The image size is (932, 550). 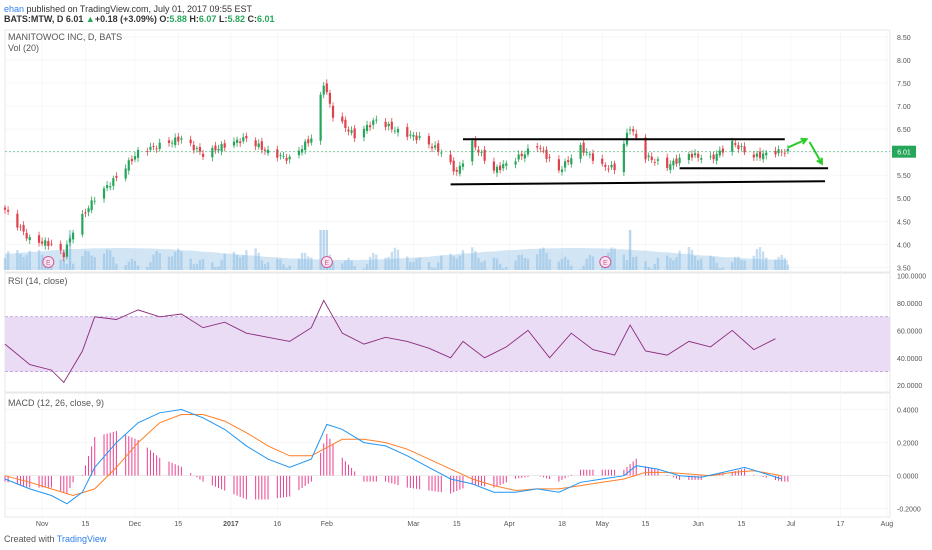 I want to click on time-tick-label: Apr, so click(x=510, y=524).